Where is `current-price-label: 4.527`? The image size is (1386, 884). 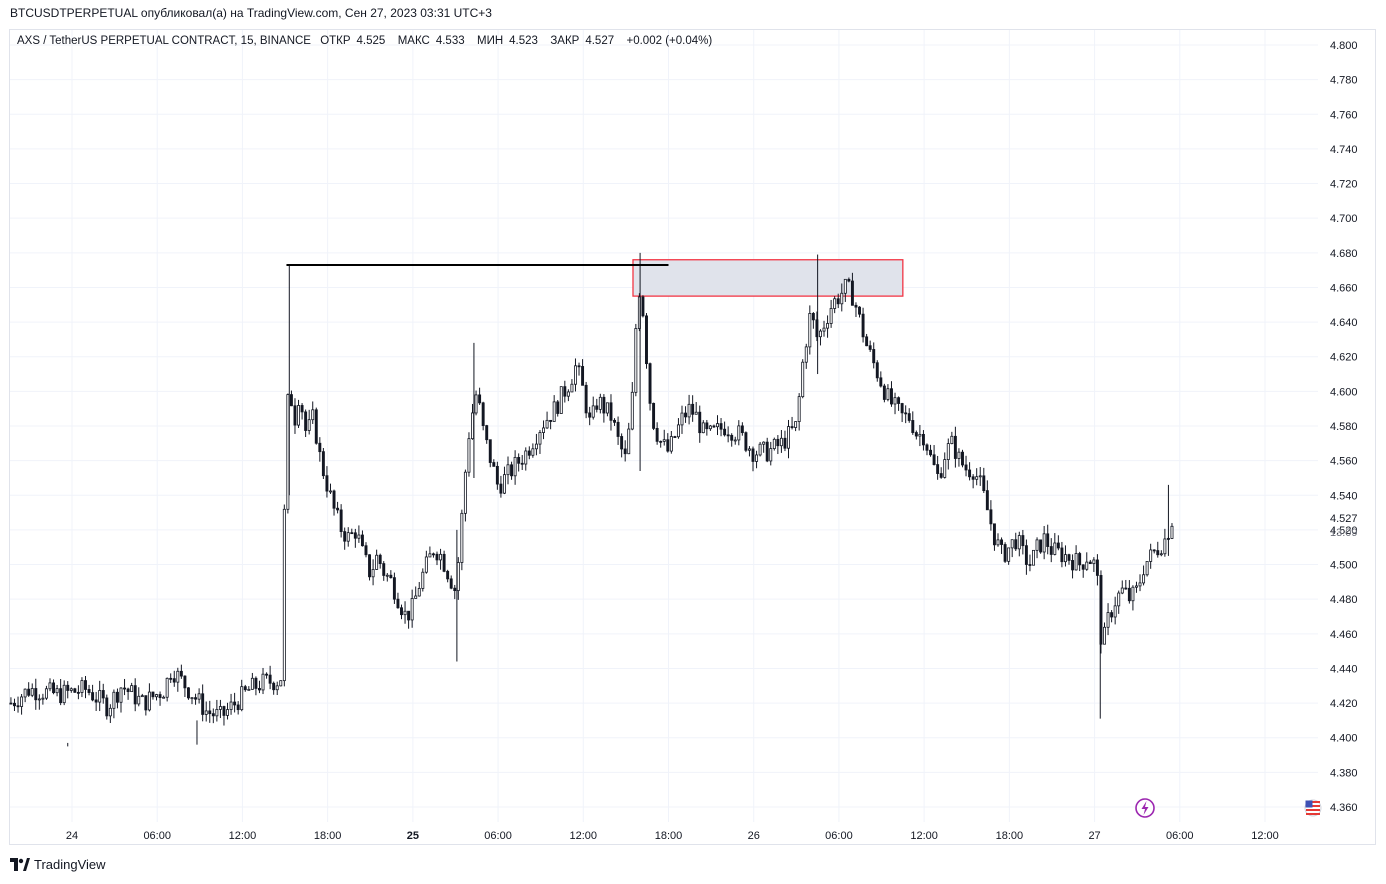 current-price-label: 4.527 is located at coordinates (1344, 519).